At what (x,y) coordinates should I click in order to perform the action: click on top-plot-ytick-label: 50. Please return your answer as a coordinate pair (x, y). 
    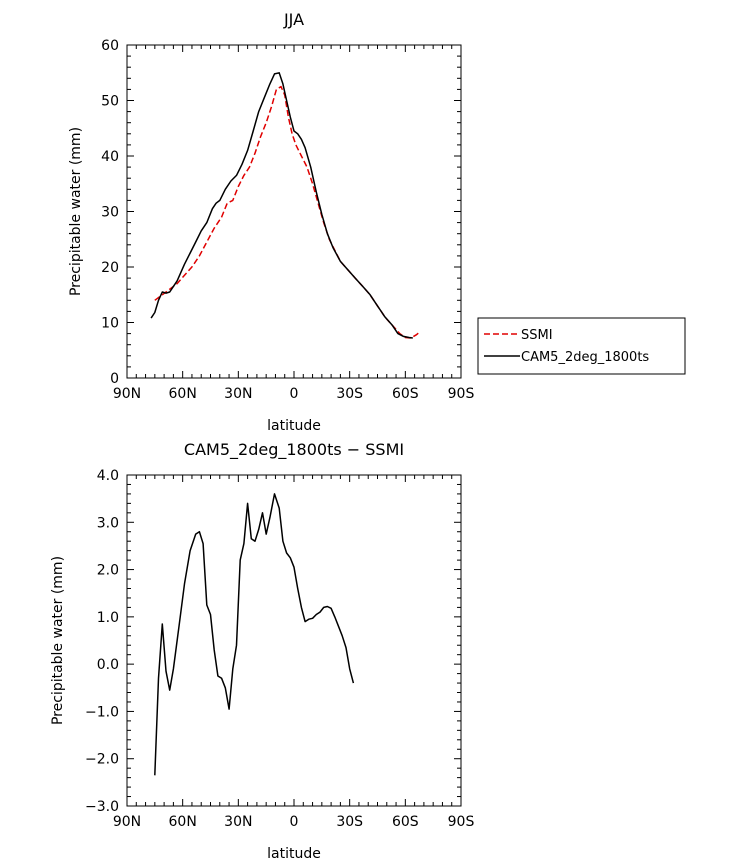
    Looking at the image, I should click on (110, 102).